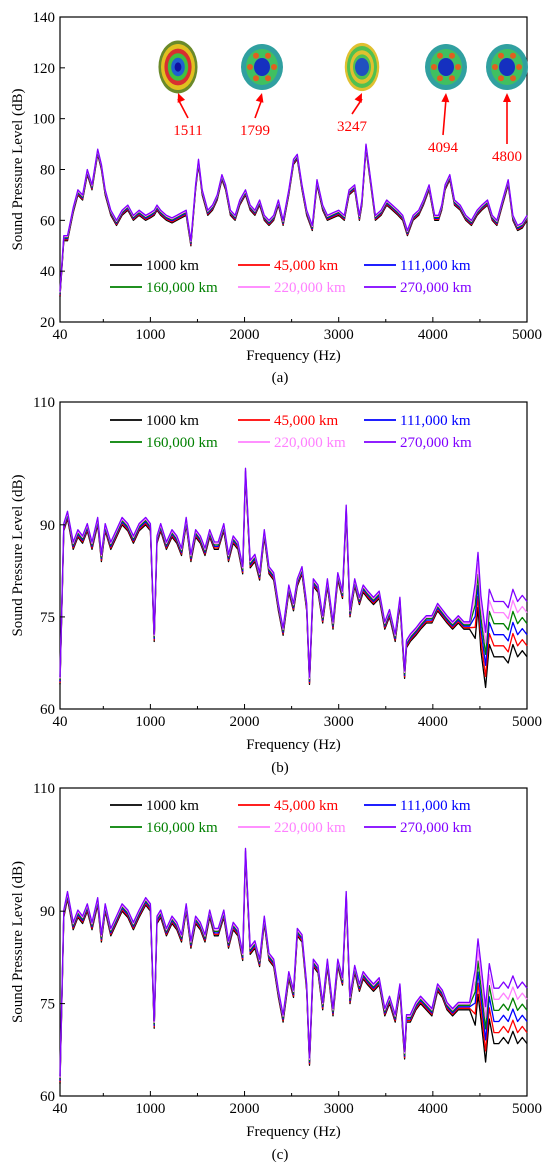 This screenshot has height=1170, width=550. What do you see at coordinates (44, 18) in the screenshot?
I see `y-tick-label: 140` at bounding box center [44, 18].